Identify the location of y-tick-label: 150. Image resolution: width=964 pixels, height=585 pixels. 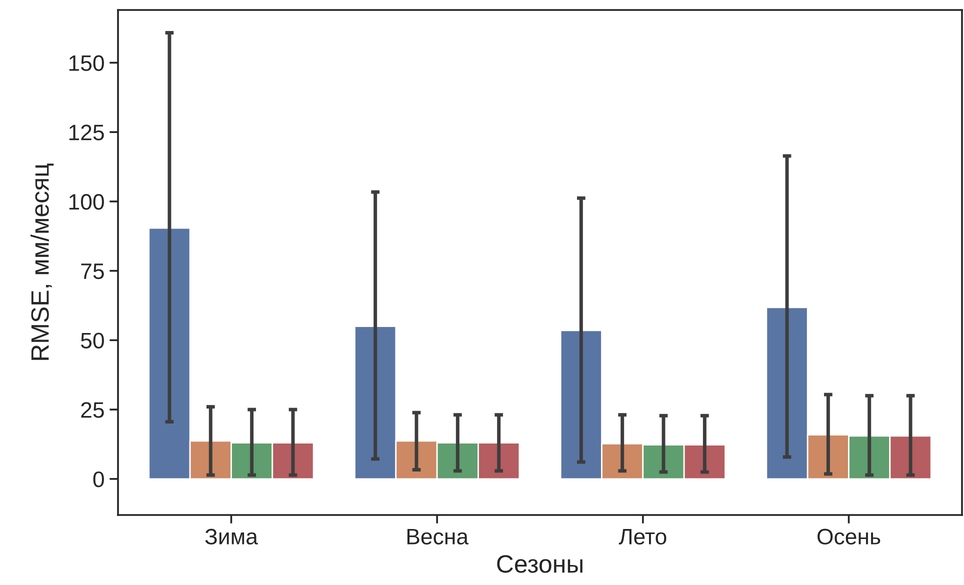
(86, 63).